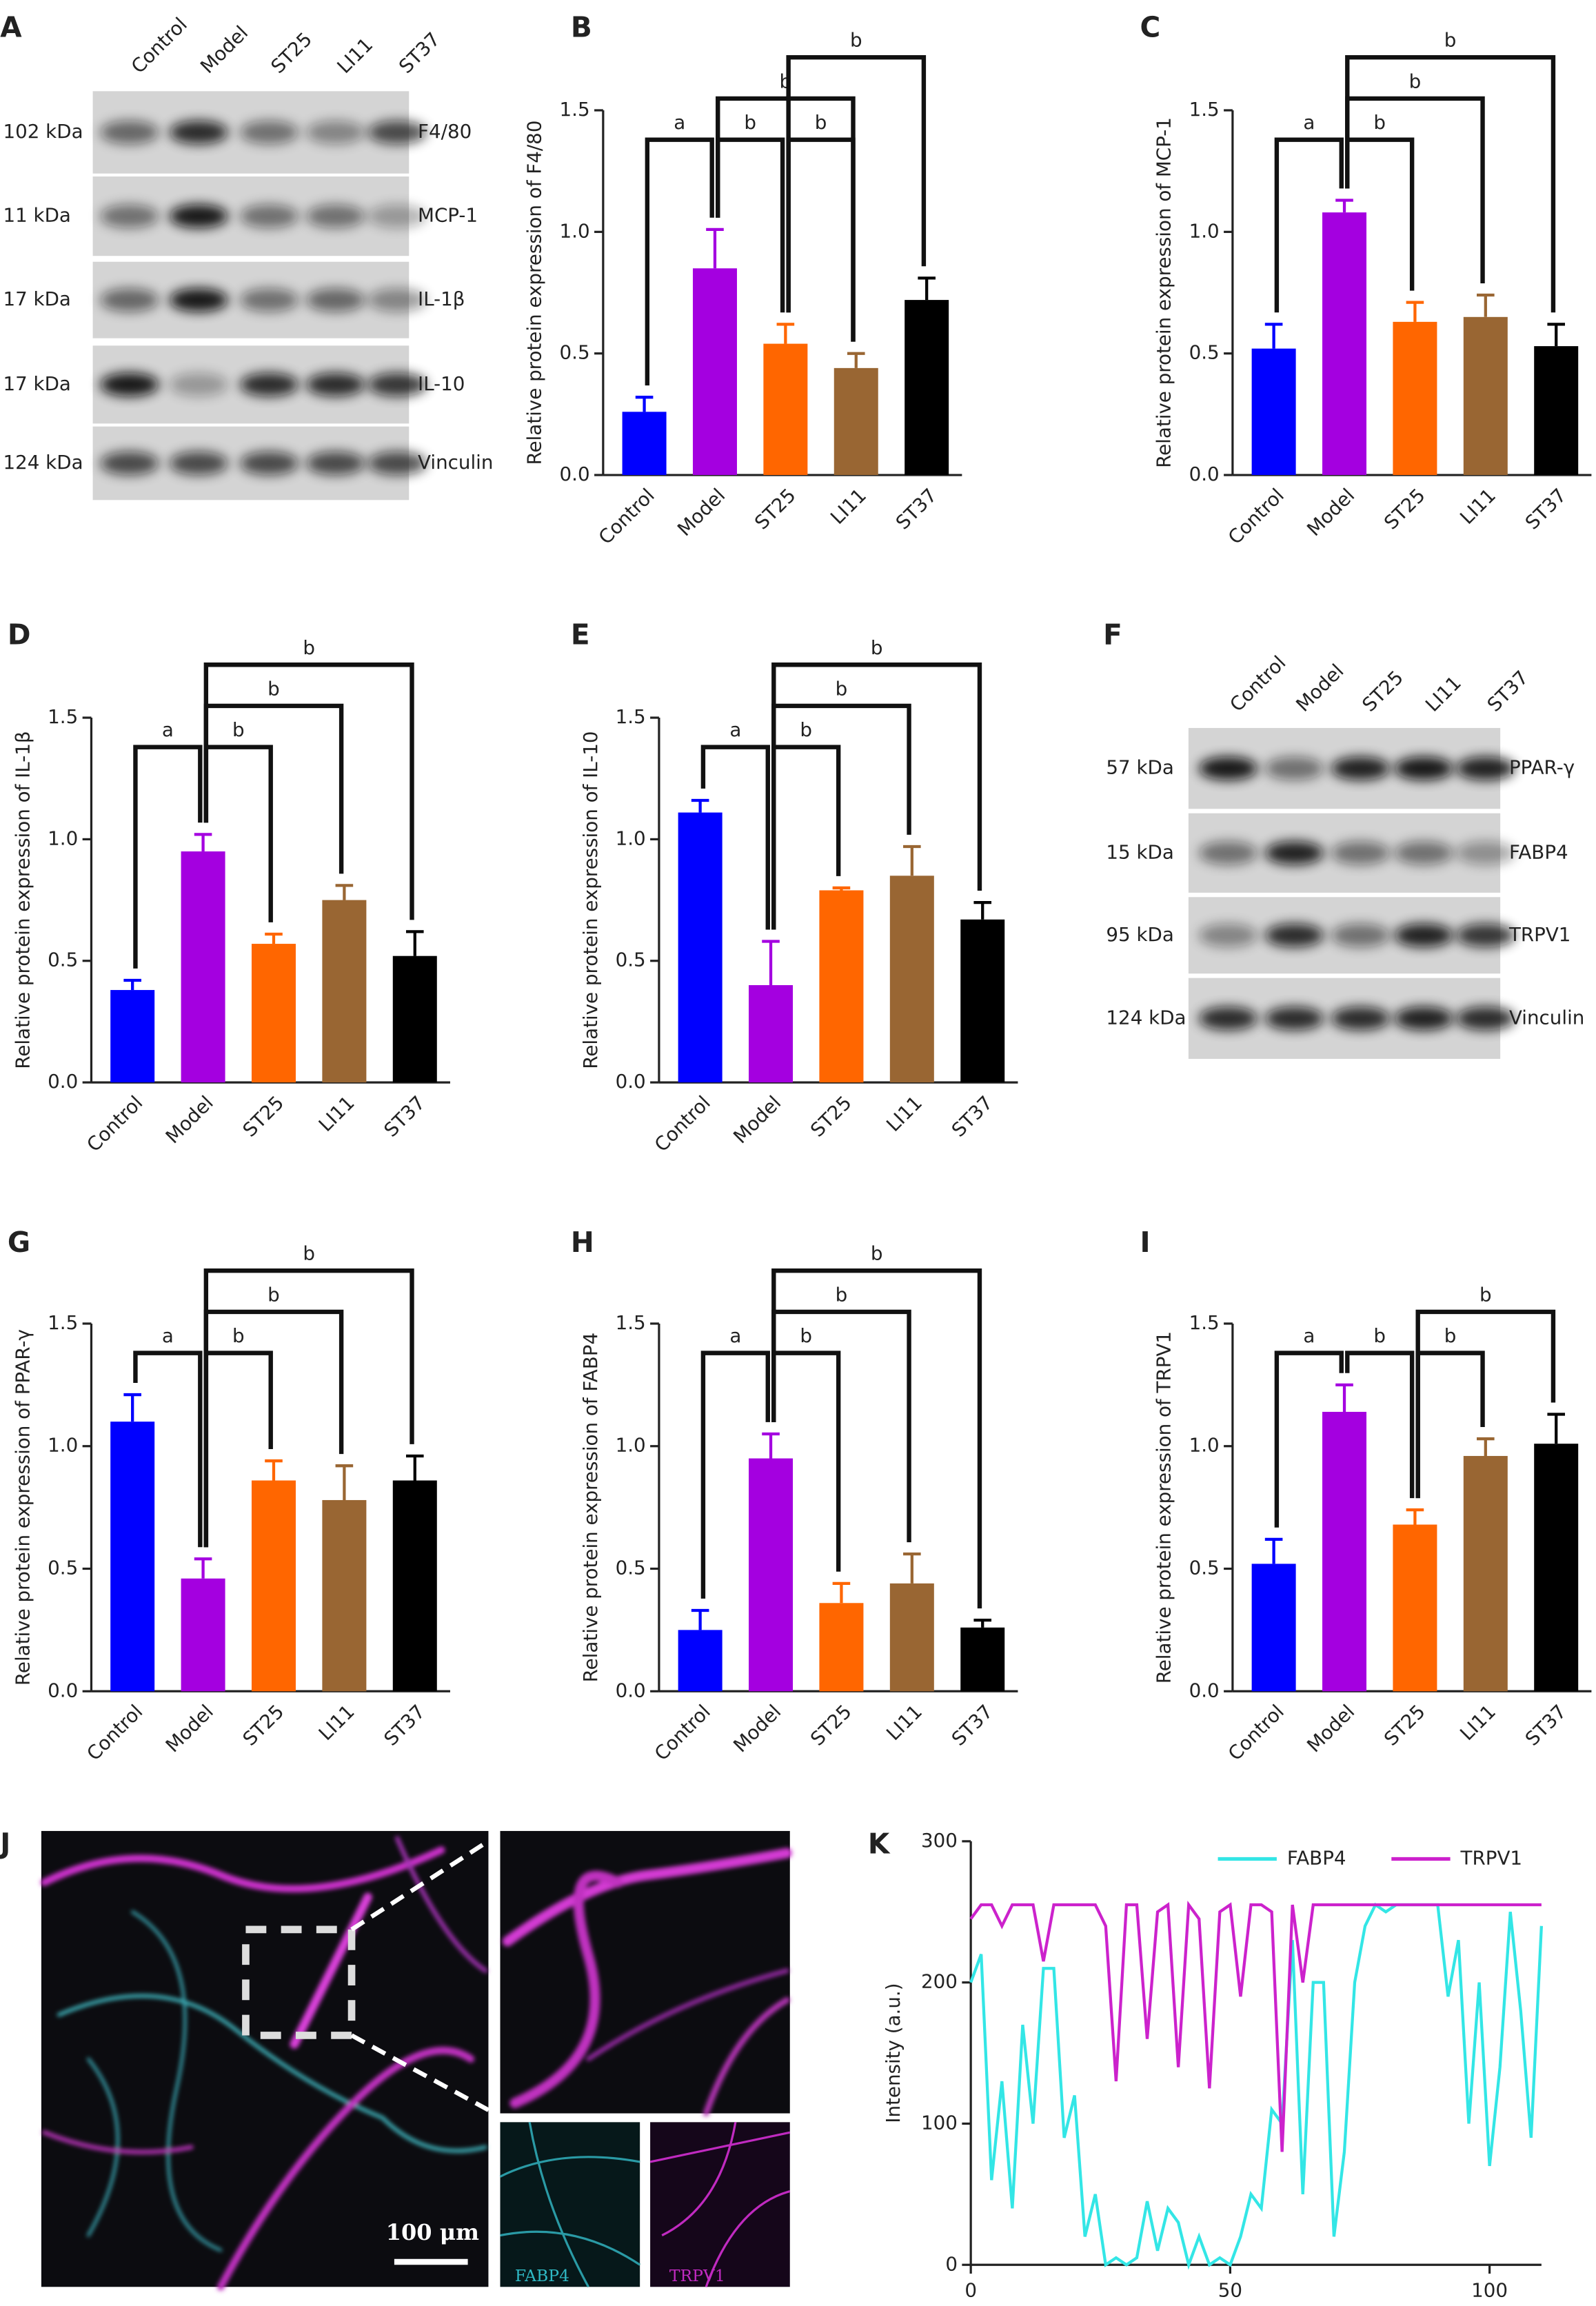 Image resolution: width=1596 pixels, height=2306 pixels. Describe the element at coordinates (1150, 28) in the screenshot. I see `panel-letter: C` at that location.